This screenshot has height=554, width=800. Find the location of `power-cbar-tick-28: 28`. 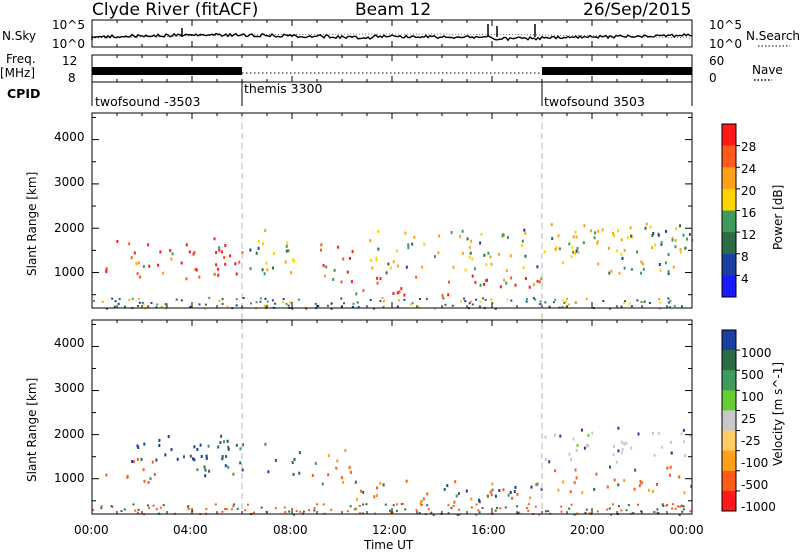

power-cbar-tick-28: 28 is located at coordinates (749, 147).